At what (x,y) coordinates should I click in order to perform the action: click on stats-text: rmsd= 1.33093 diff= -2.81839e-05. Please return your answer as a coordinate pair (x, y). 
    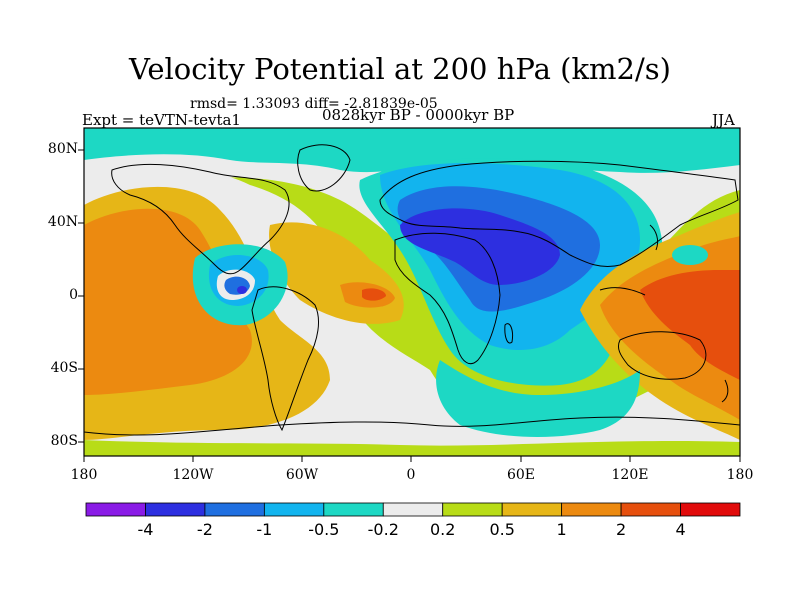
    Looking at the image, I should click on (314, 104).